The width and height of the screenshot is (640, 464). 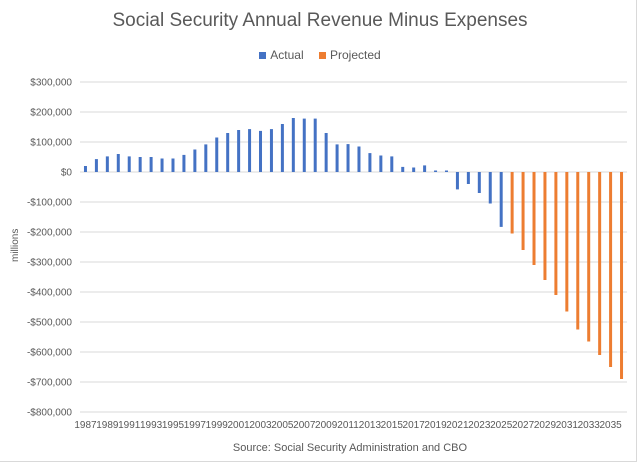 What do you see at coordinates (217, 154) in the screenshot?
I see `bar-actual-1999` at bounding box center [217, 154].